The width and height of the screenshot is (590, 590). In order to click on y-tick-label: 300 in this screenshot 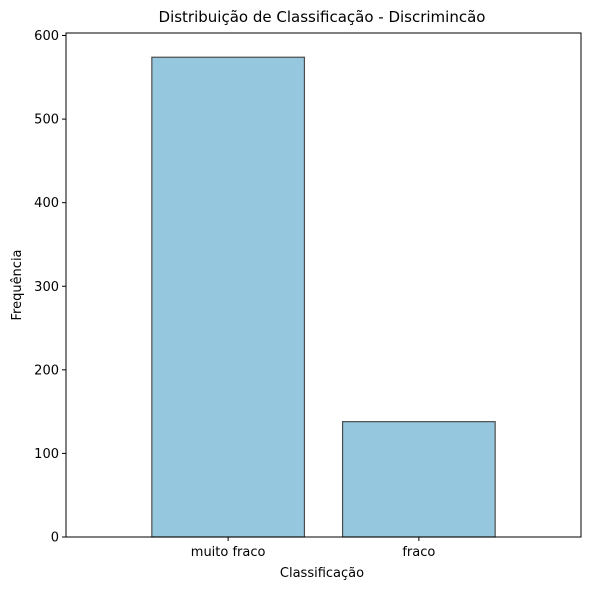, I will do `click(46, 287)`.